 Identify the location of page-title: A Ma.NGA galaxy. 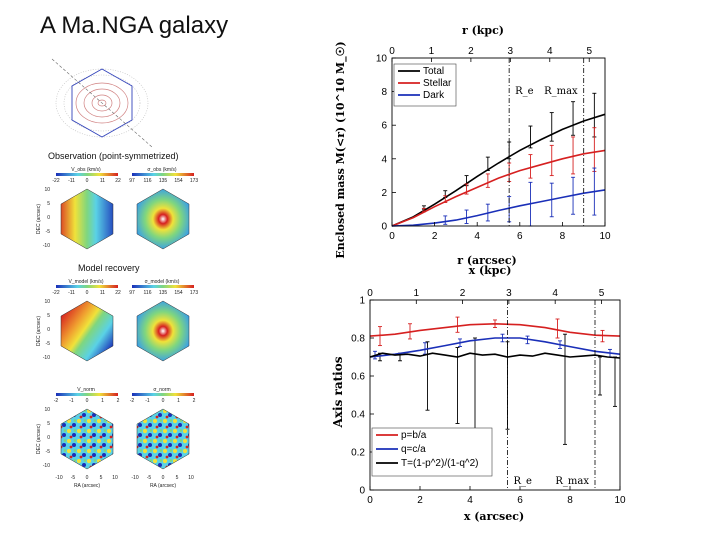
(134, 25).